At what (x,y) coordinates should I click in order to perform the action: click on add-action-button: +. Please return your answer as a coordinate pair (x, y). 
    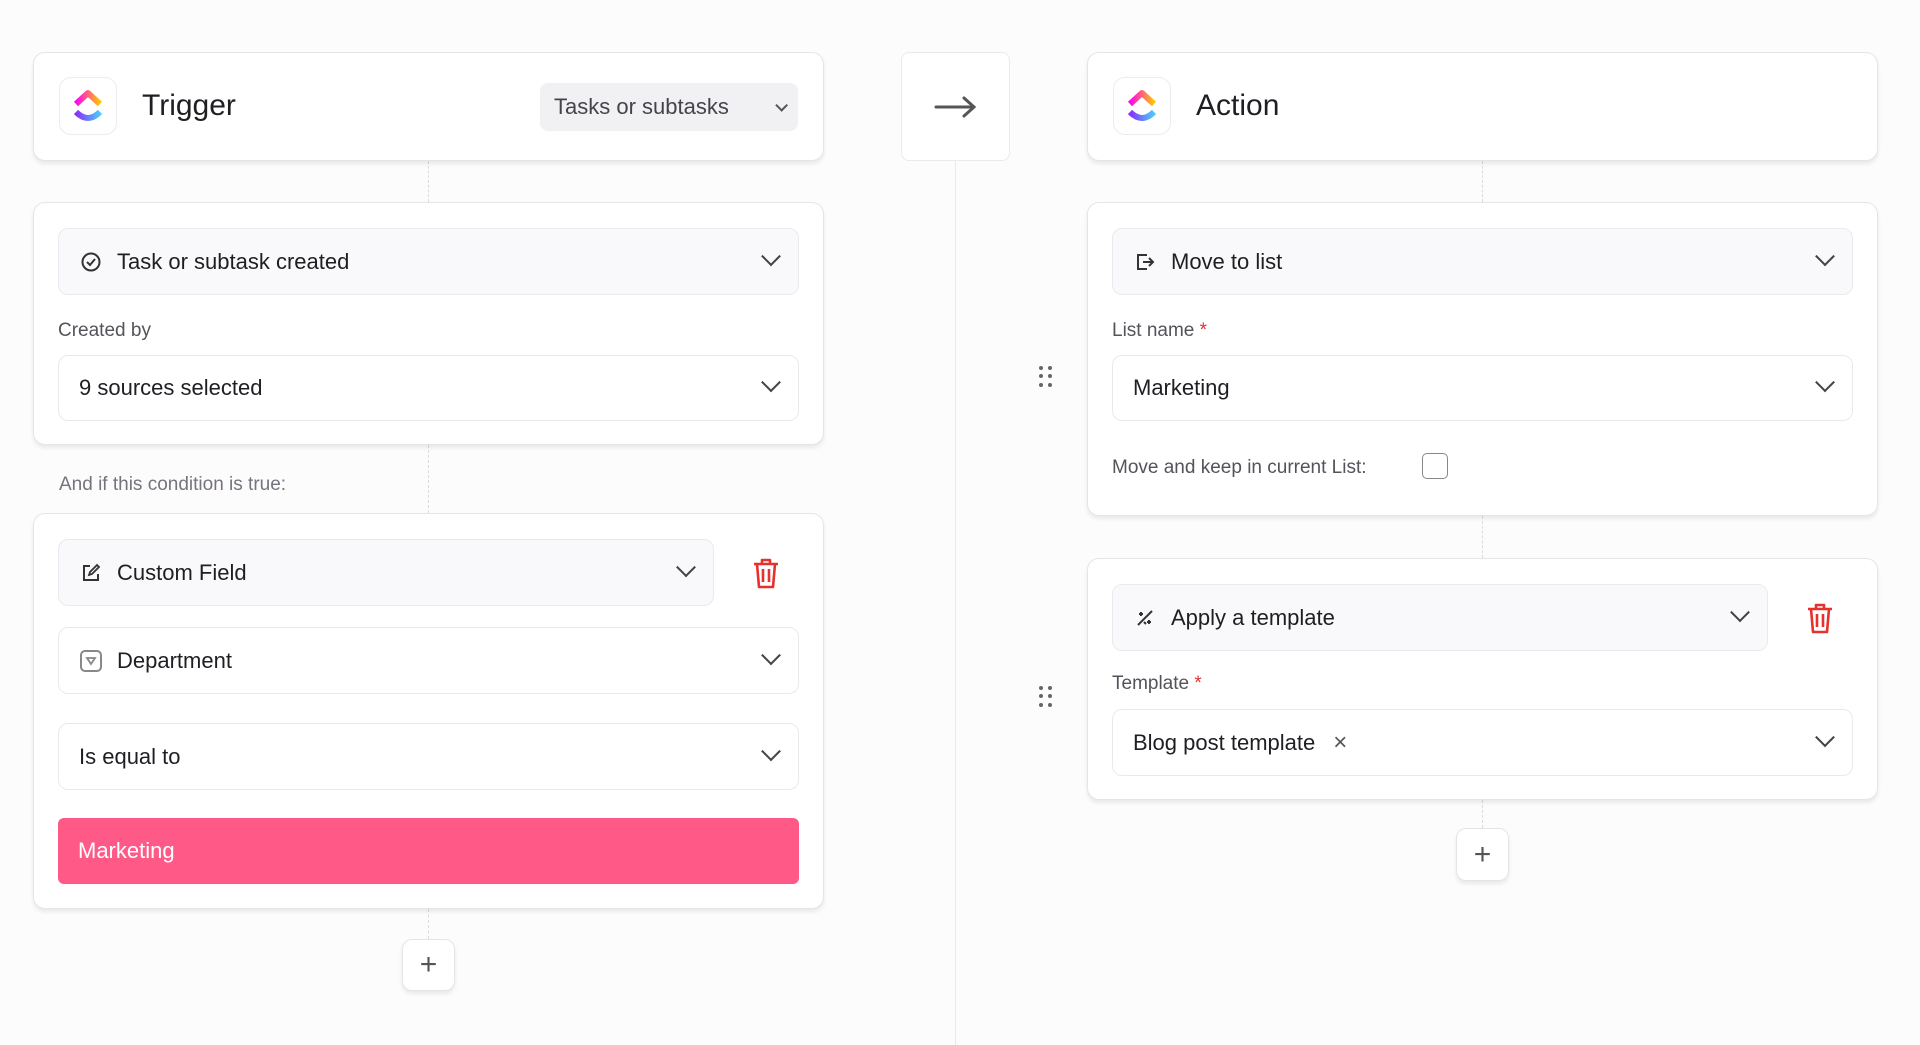
    Looking at the image, I should click on (1482, 854).